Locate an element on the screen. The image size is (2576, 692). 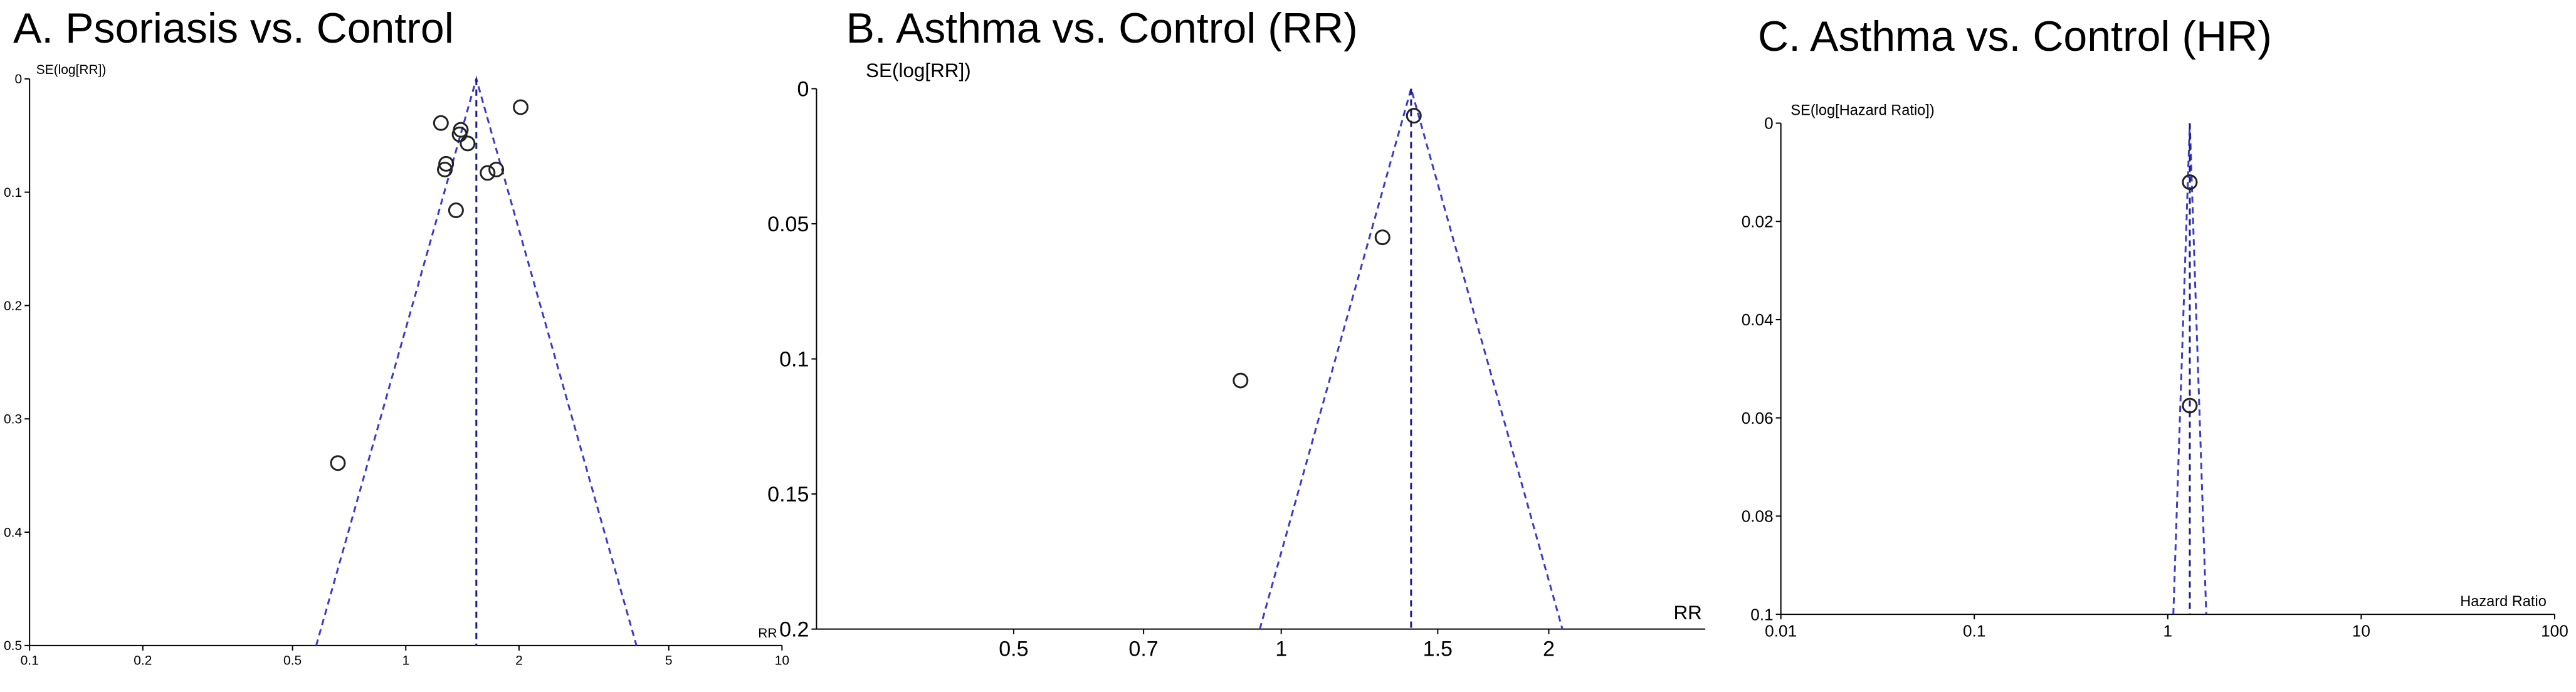
y-axis-label: SE(log[Hazard Ratio]) is located at coordinates (1862, 110).